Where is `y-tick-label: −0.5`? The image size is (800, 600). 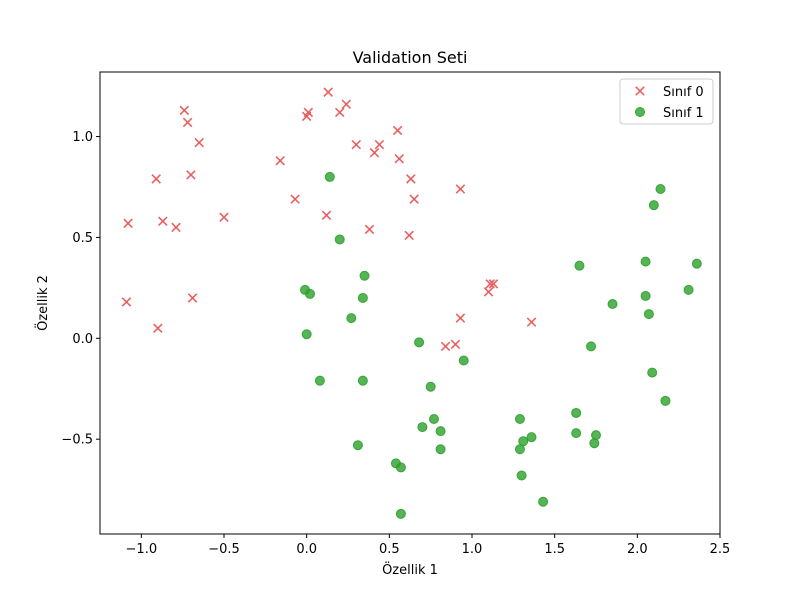 y-tick-label: −0.5 is located at coordinates (77, 440).